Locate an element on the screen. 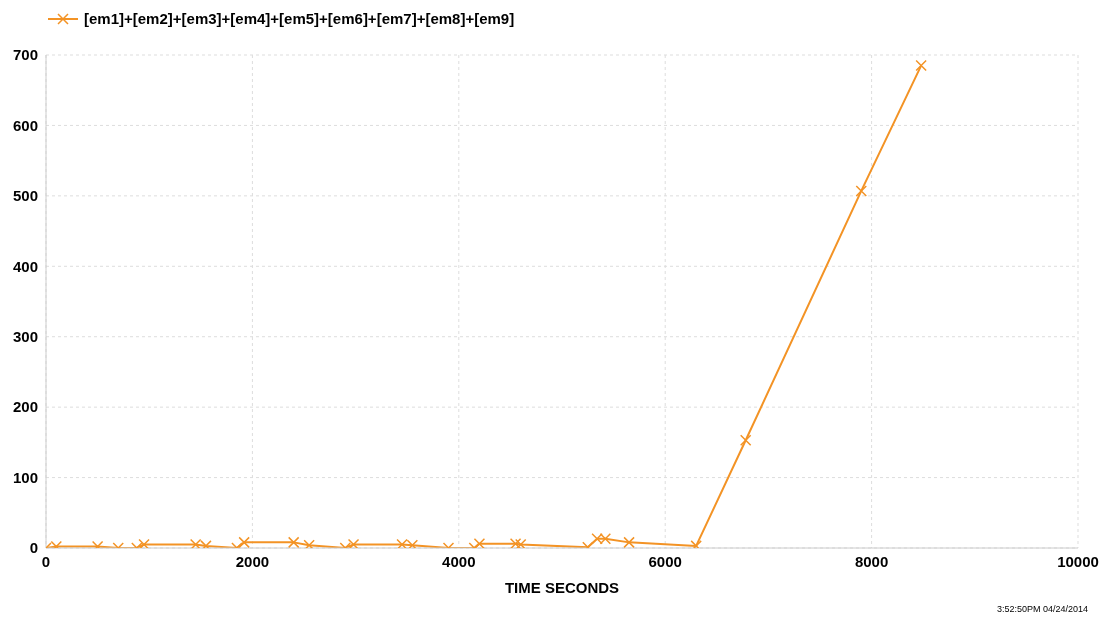  x-tick-label: 2000 is located at coordinates (252, 561).